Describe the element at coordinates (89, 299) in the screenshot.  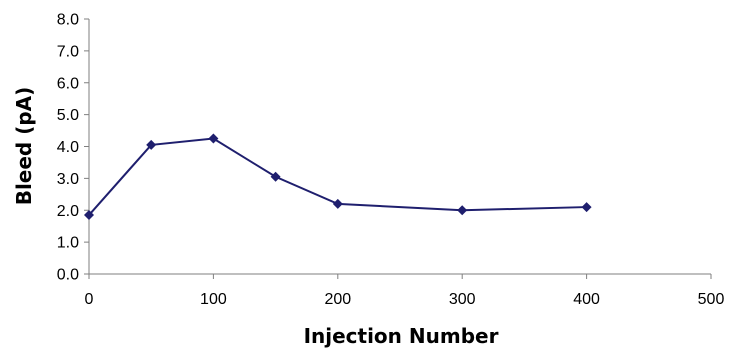
I see `x-tick-label: 0` at that location.